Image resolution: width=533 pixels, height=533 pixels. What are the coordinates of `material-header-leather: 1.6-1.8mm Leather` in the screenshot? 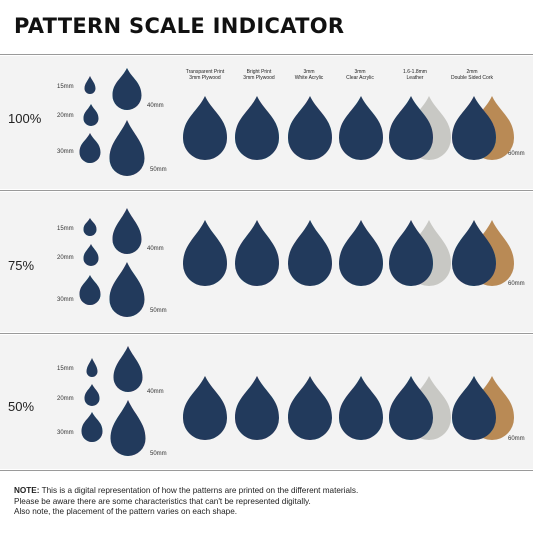 It's located at (415, 75).